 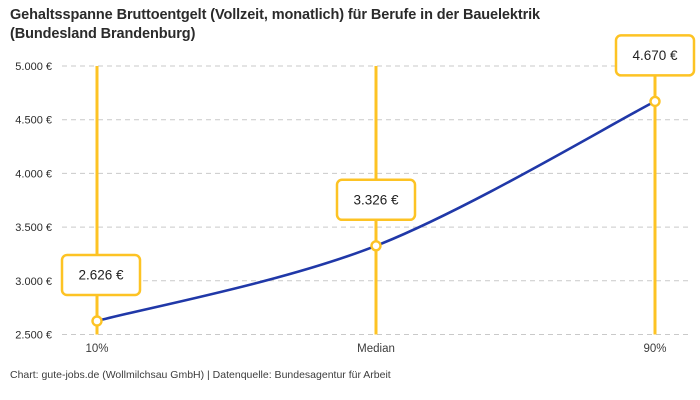 I want to click on x-label-median: Median, so click(x=376, y=349).